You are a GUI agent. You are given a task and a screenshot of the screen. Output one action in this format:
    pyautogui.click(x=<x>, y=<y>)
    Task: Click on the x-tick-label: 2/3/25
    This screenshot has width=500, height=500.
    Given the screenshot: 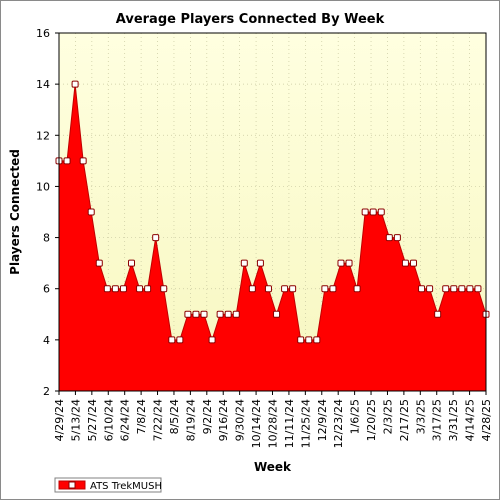 What is the action you would take?
    pyautogui.click(x=387, y=416)
    